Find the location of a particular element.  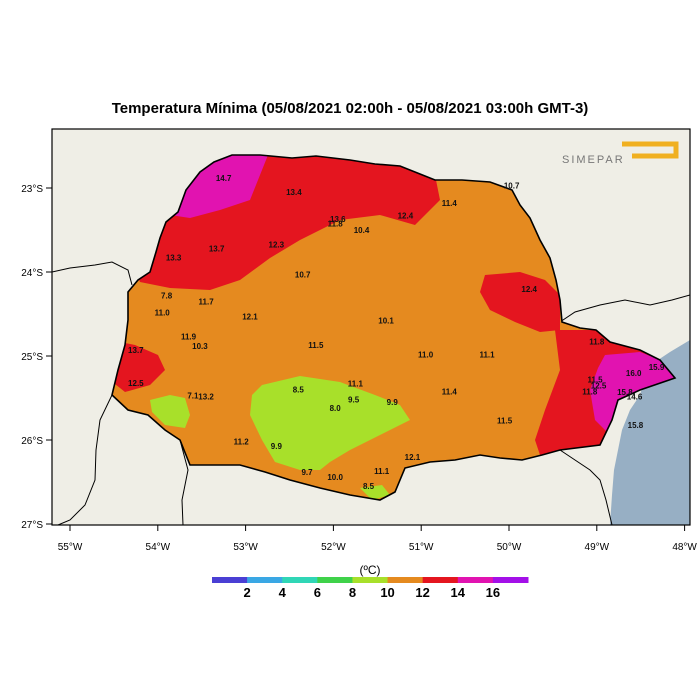

station-value: 12.3 is located at coordinates (277, 244).